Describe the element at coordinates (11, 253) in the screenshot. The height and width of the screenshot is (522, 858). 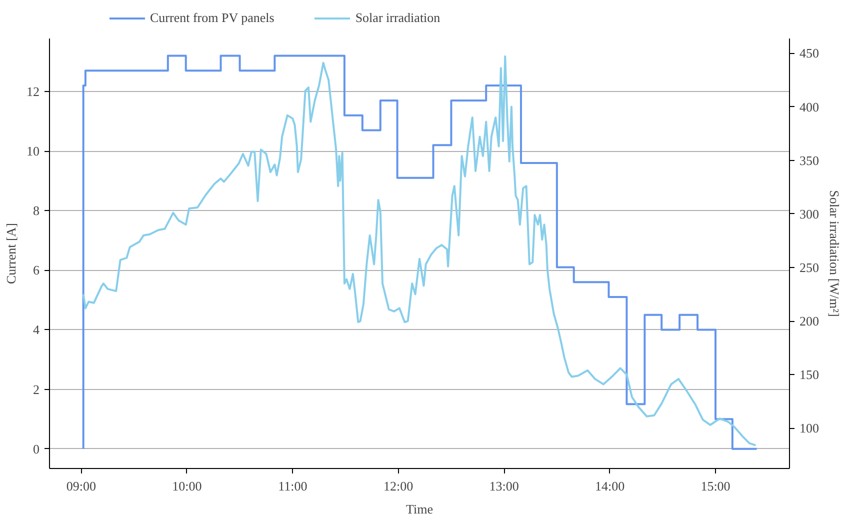
I see `y-axis-title: Current [A]` at that location.